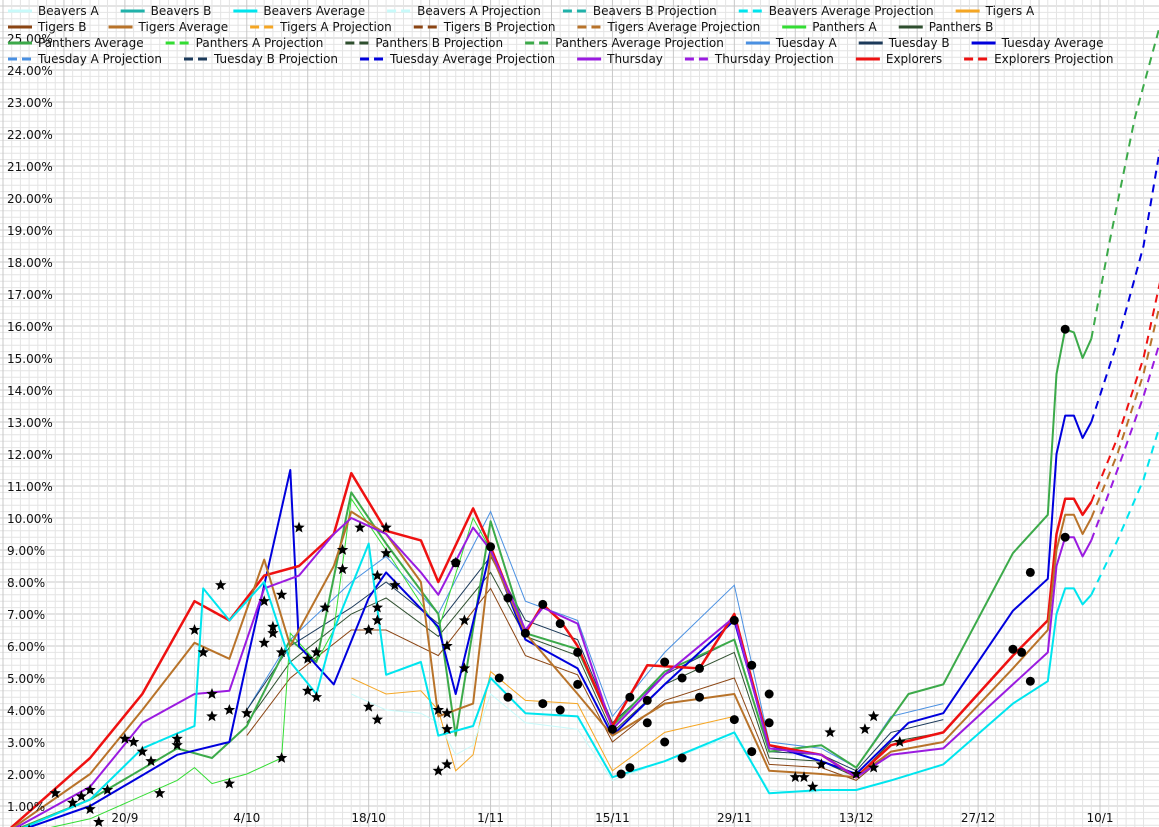 This screenshot has height=827, width=1159. Describe the element at coordinates (261, 59) in the screenshot. I see `legend-item: Tuesday B Projection` at that location.